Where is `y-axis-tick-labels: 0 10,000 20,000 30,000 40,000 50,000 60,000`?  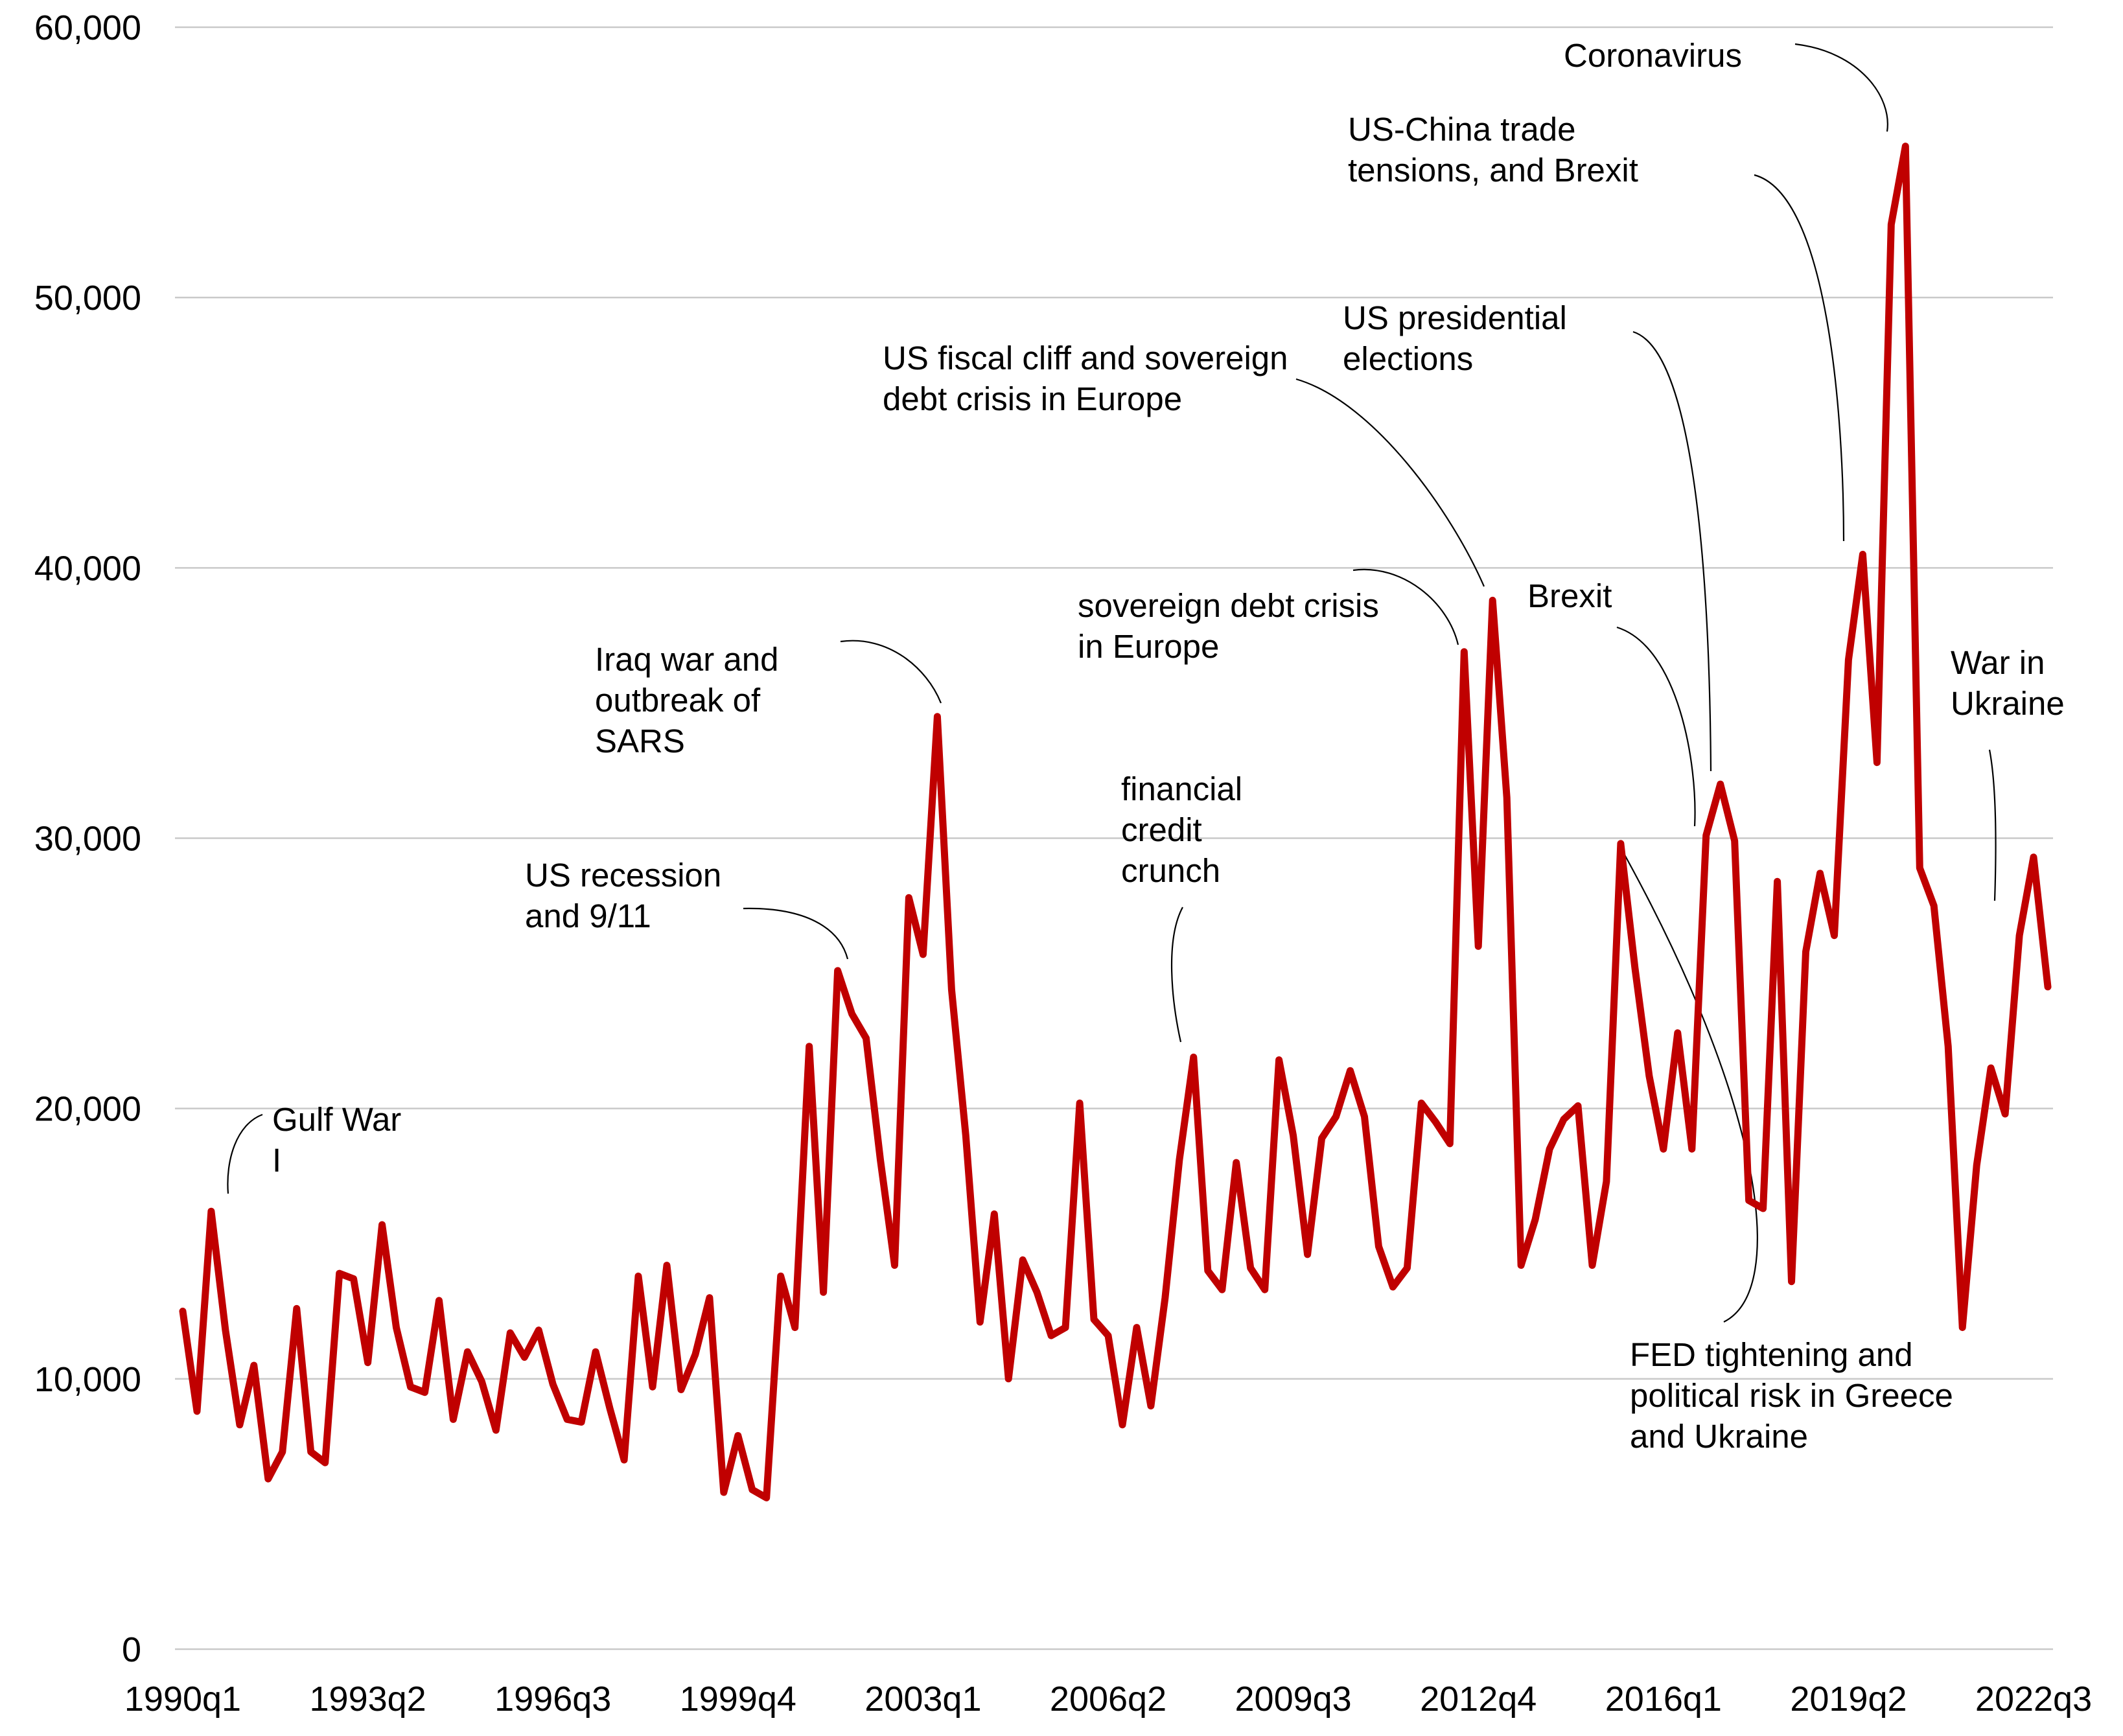 y-axis-tick-labels: 0 10,000 20,000 30,000 40,000 50,000 60,000 is located at coordinates (87, 838).